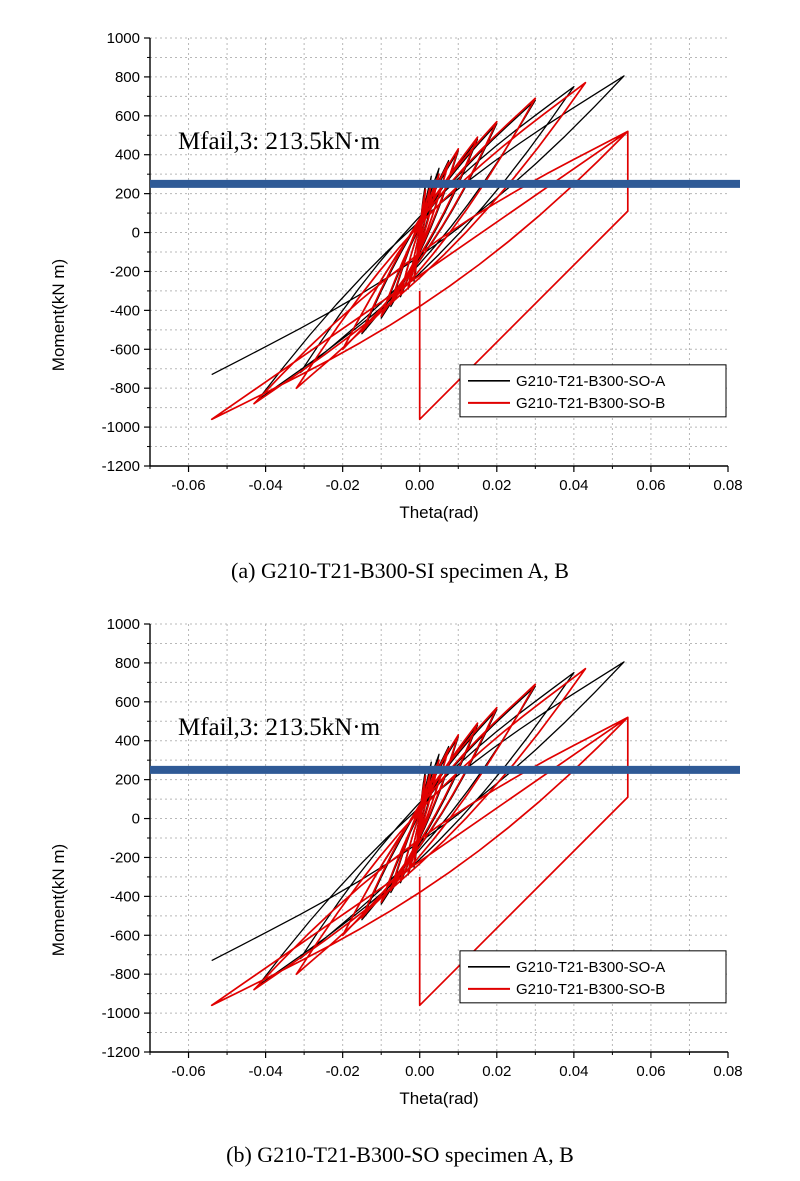 Image resolution: width=800 pixels, height=1181 pixels. I want to click on figure-caption: (a) G210-T21-B300-SI specimen A, B, so click(400, 570).